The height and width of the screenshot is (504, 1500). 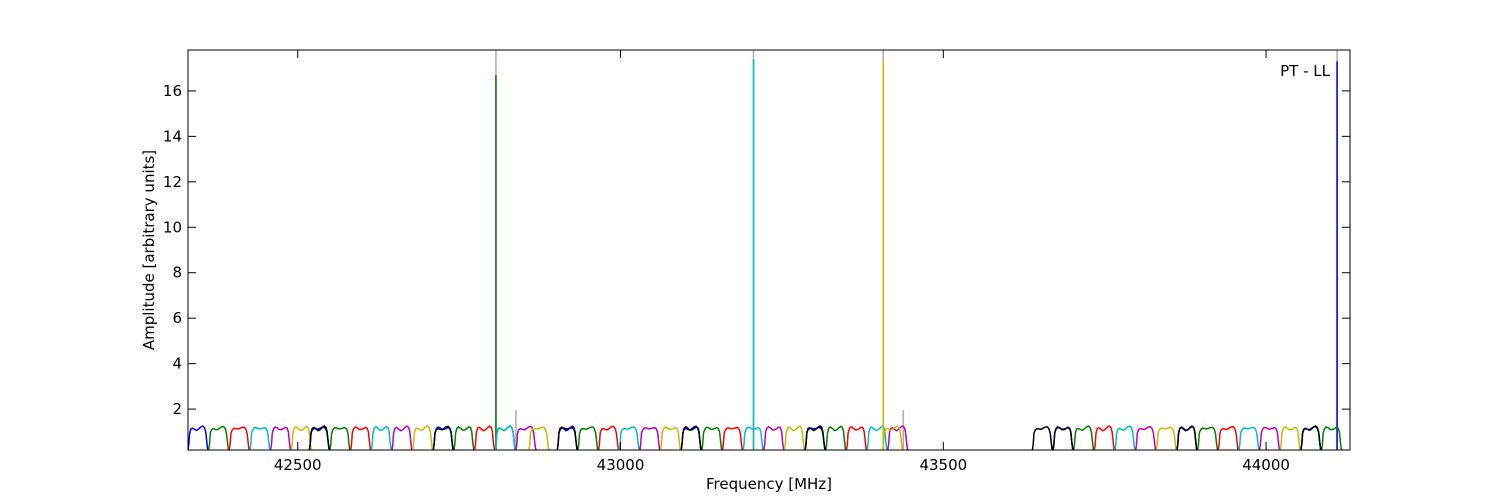 I want to click on y-tick-label: 16, so click(x=172, y=91).